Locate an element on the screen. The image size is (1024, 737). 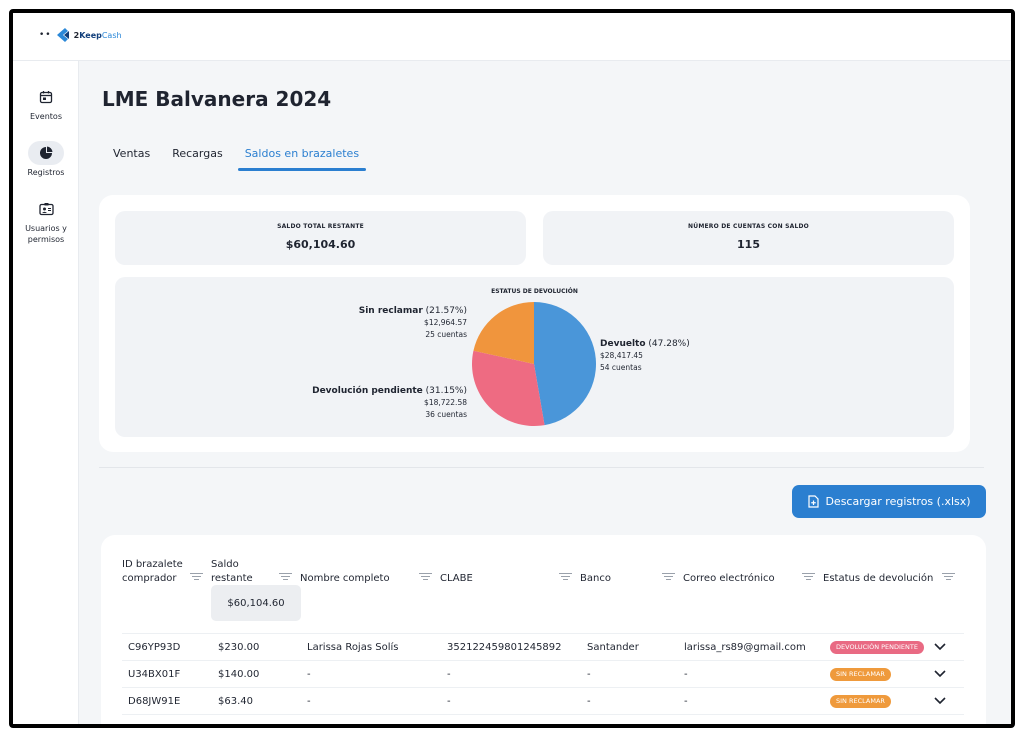
download-records-button: Descargar registros (.xlsx) is located at coordinates (889, 501).